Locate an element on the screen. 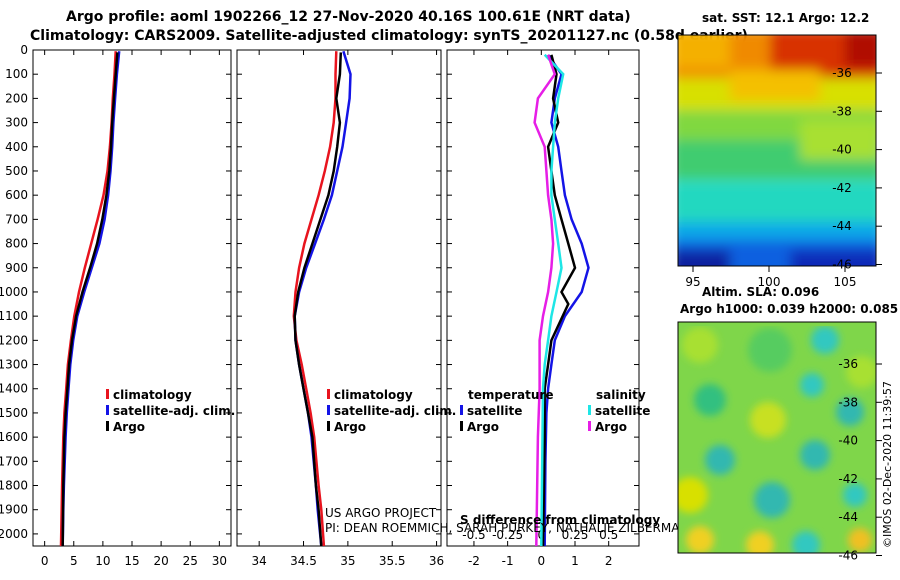 This screenshot has width=900, height=580. series-line-temperature-satellite is located at coordinates (566, 300).